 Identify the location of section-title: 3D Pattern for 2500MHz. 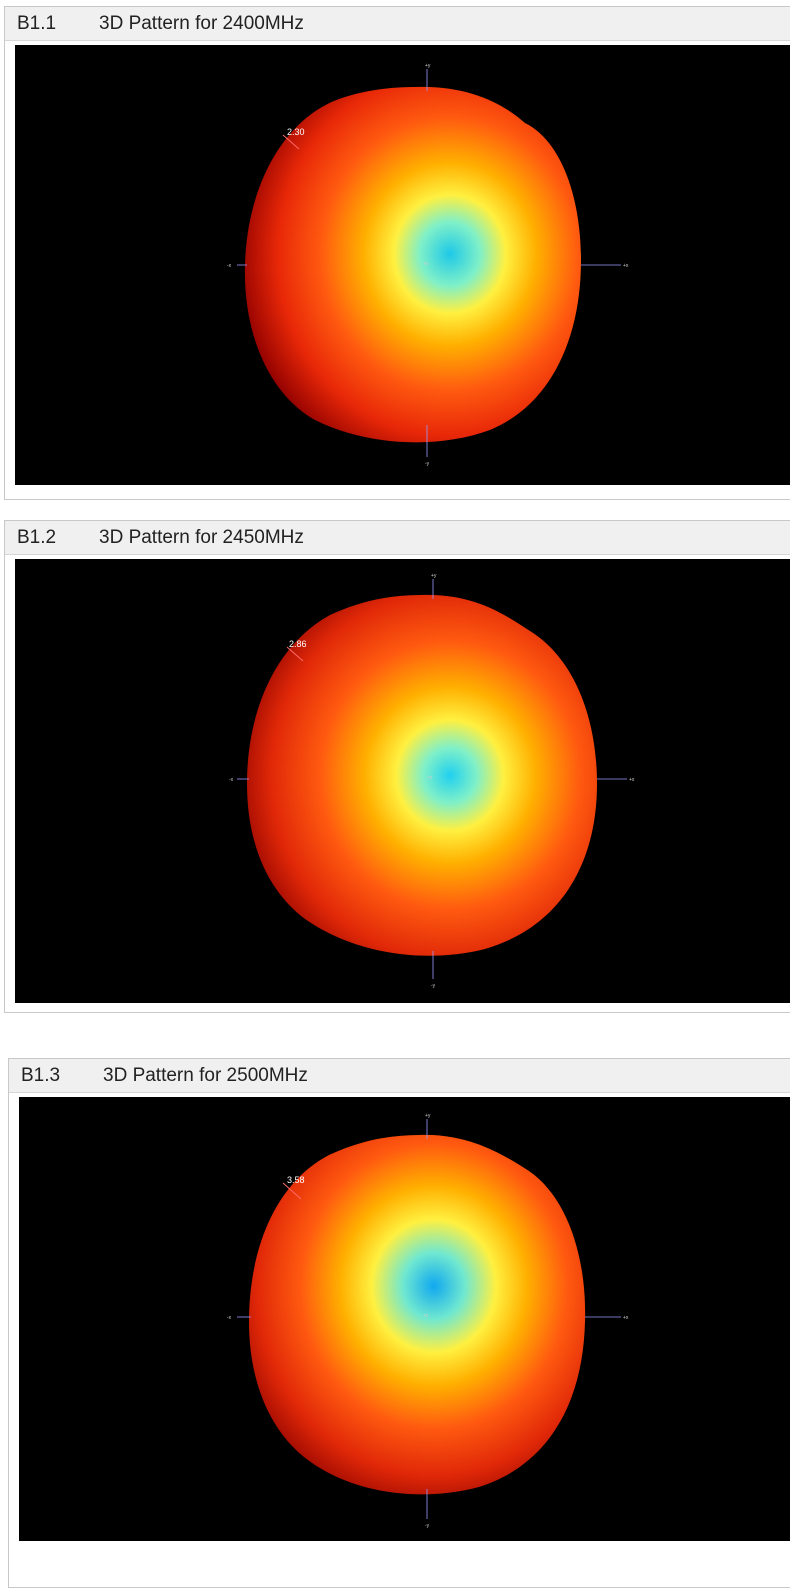
(205, 1075).